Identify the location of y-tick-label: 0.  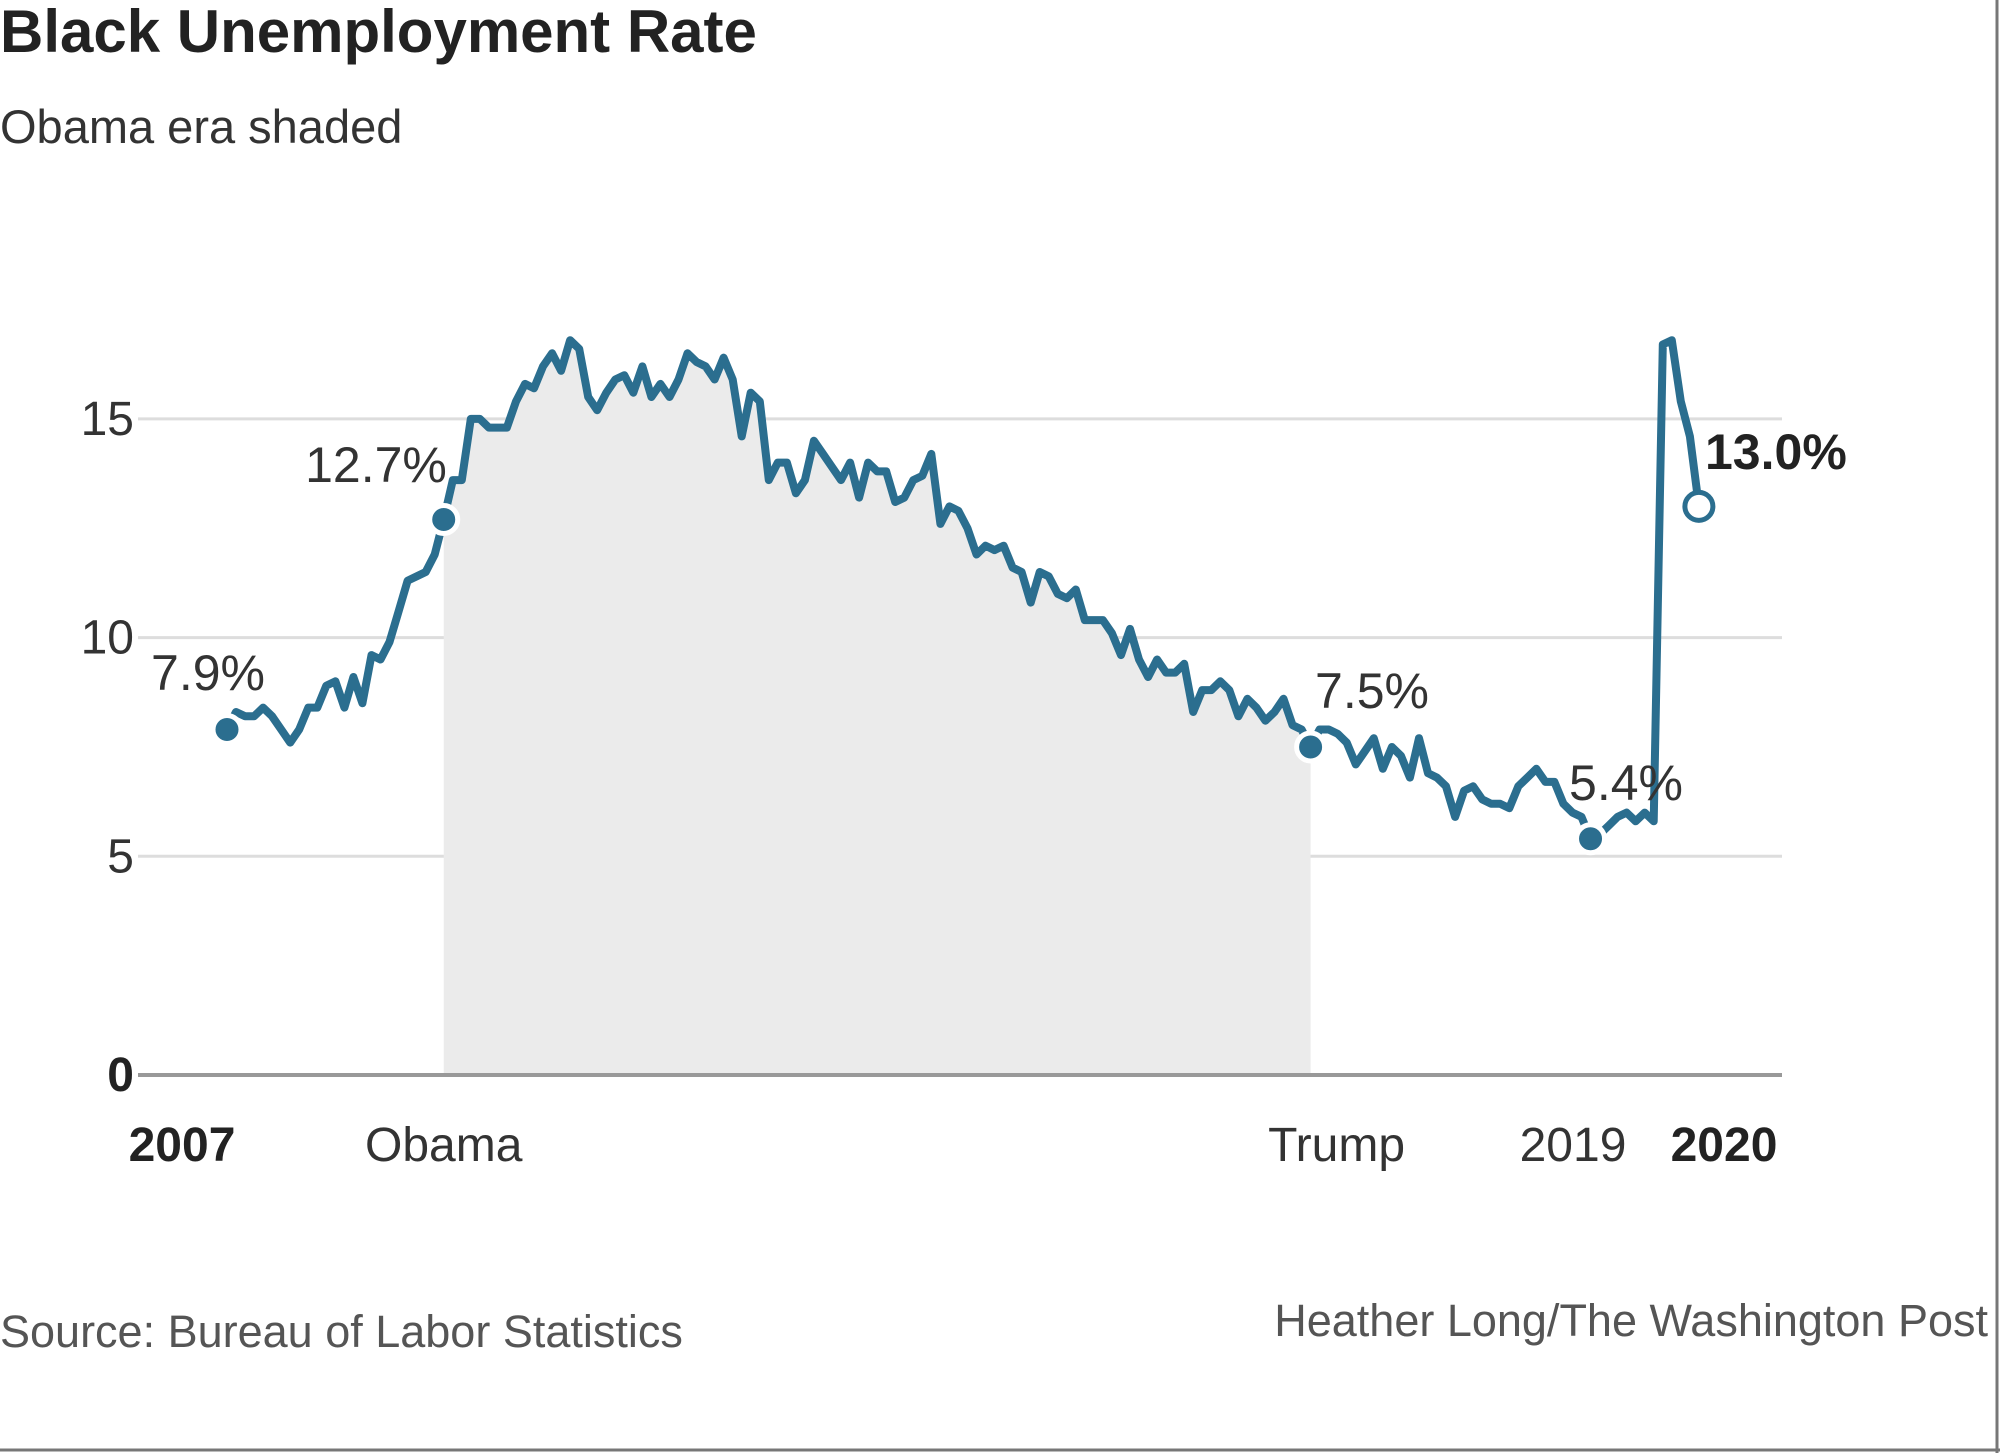
(120, 1075).